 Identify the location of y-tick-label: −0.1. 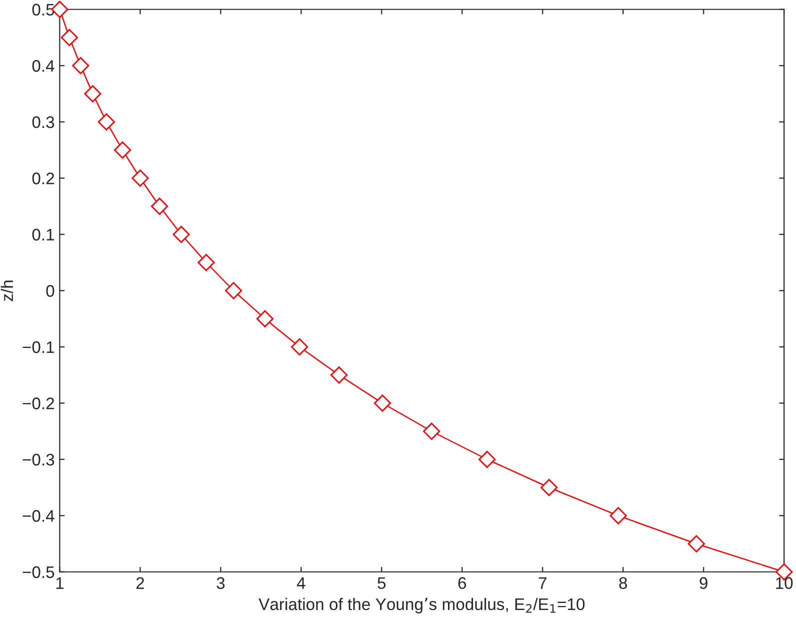
(38, 347).